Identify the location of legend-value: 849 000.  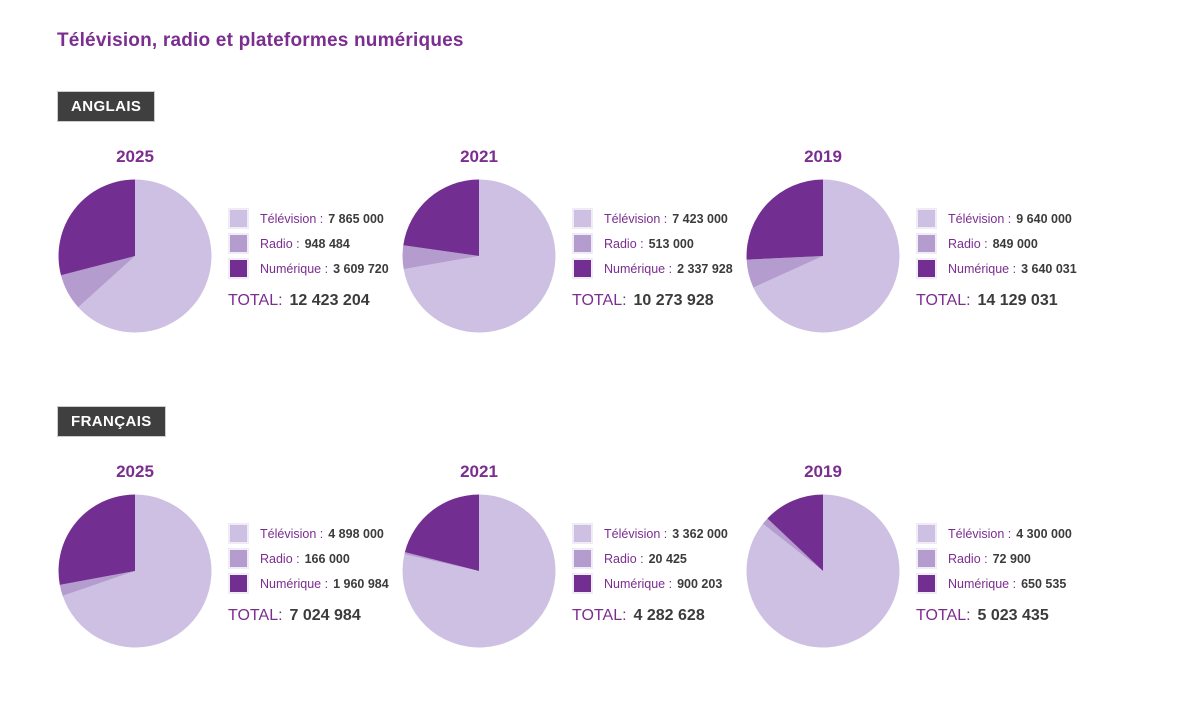
(1015, 243).